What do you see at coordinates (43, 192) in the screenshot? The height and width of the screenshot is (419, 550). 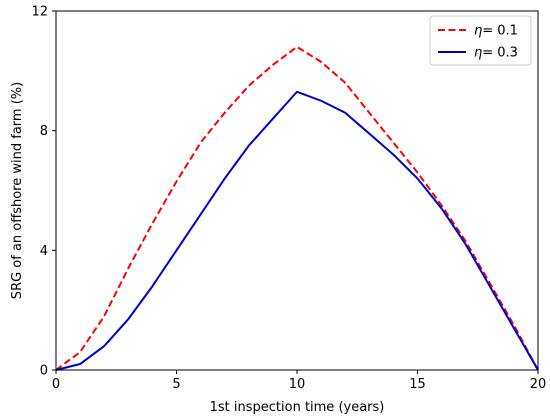 I see `y-axis: 0 4 8 12` at bounding box center [43, 192].